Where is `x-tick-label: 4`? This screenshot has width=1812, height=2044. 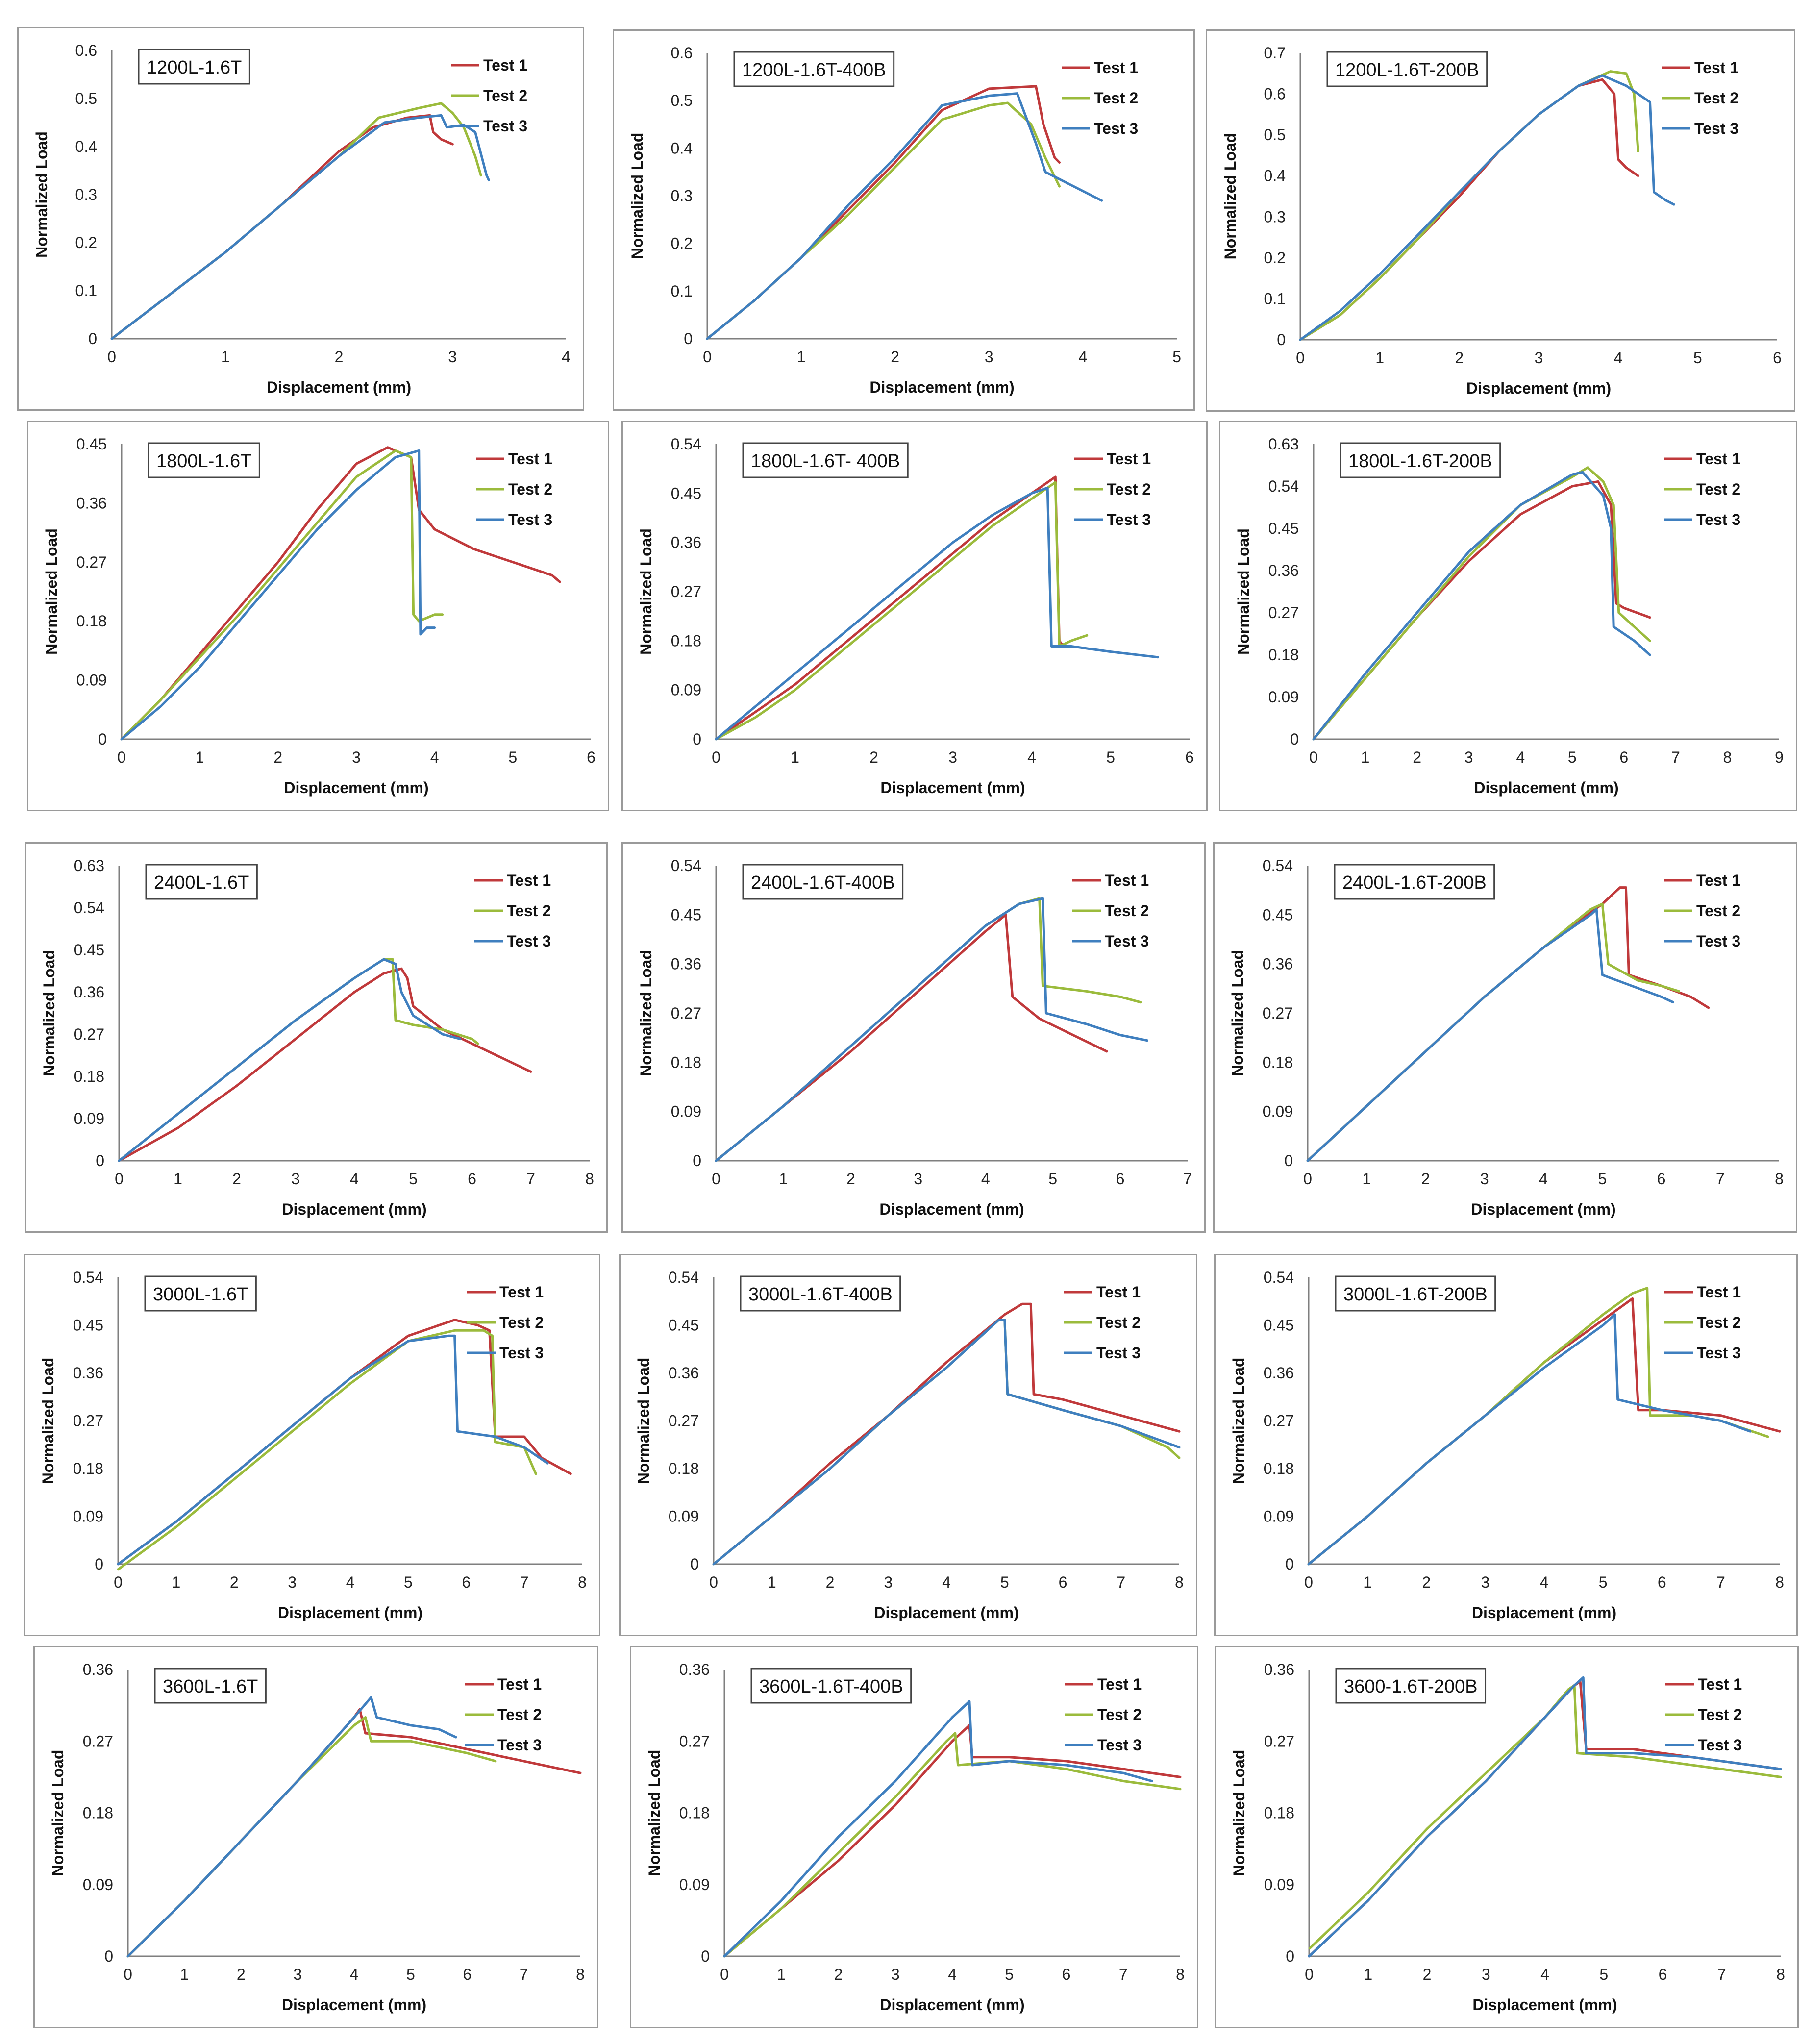 x-tick-label: 4 is located at coordinates (952, 1975).